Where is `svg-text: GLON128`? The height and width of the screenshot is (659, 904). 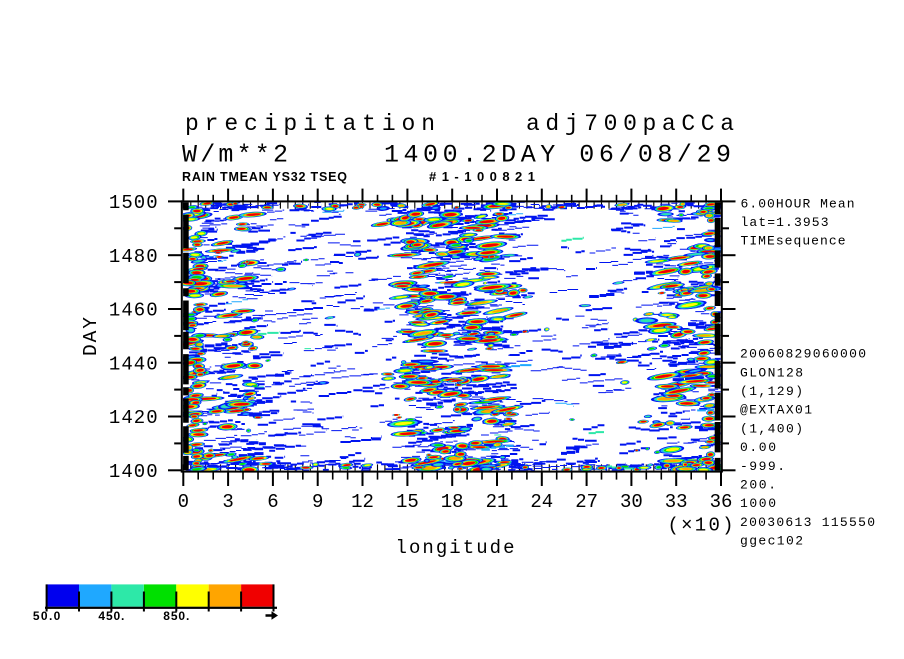
svg-text: GLON128 is located at coordinates (771, 372).